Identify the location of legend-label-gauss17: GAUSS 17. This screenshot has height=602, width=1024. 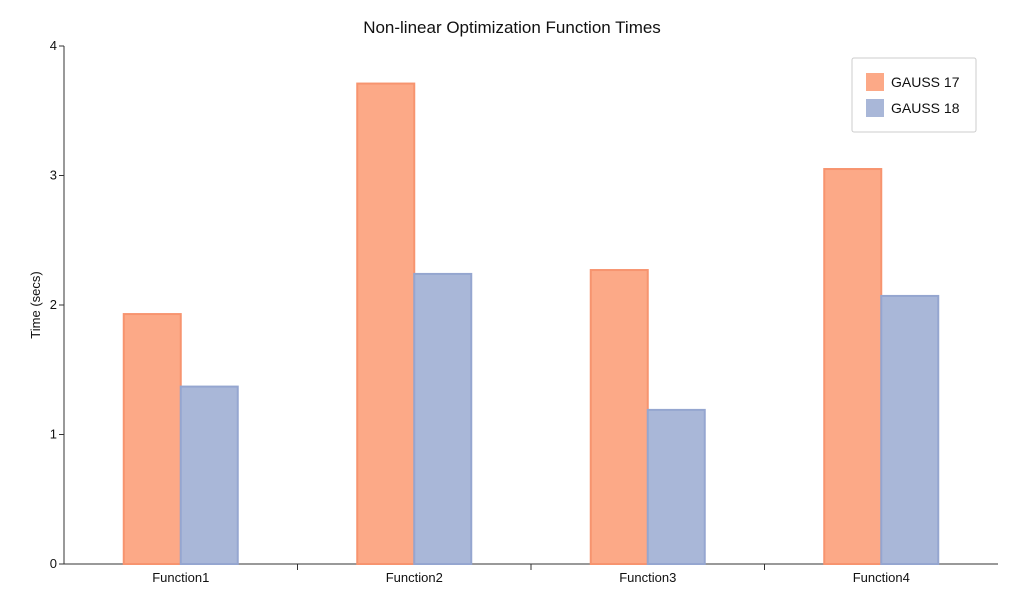
(925, 82).